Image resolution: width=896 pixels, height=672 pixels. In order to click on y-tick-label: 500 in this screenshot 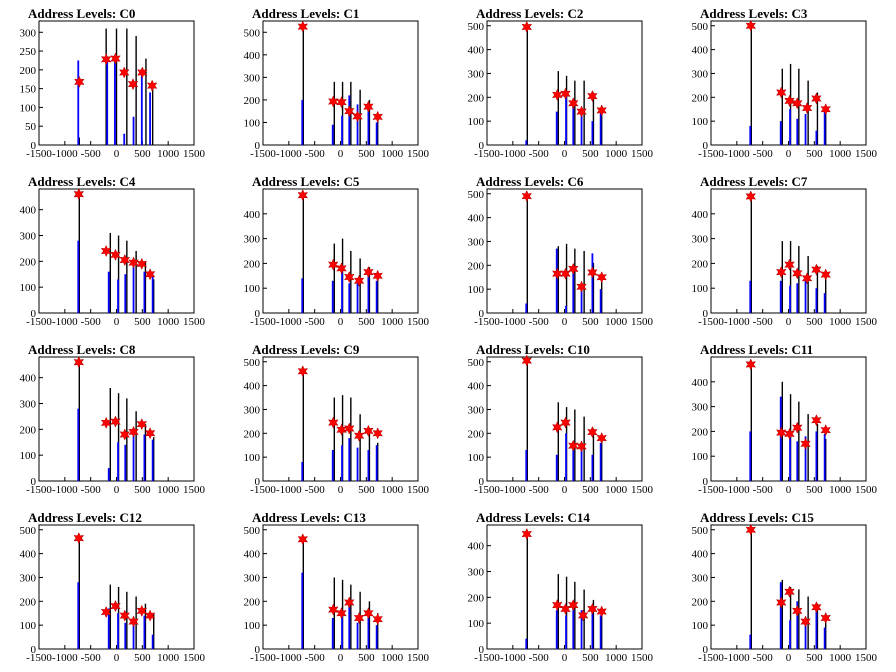, I will do `click(700, 531)`.